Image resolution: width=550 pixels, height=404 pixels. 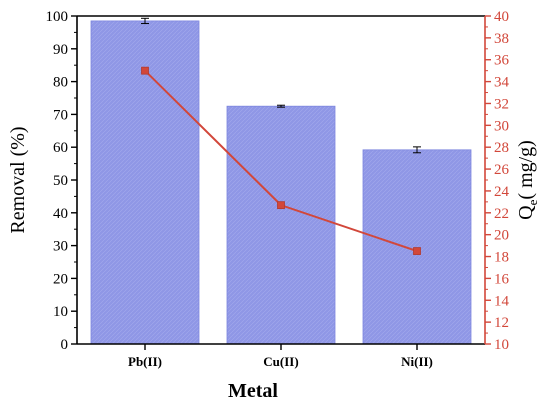 I want to click on qe-point-niii, so click(x=417, y=251).